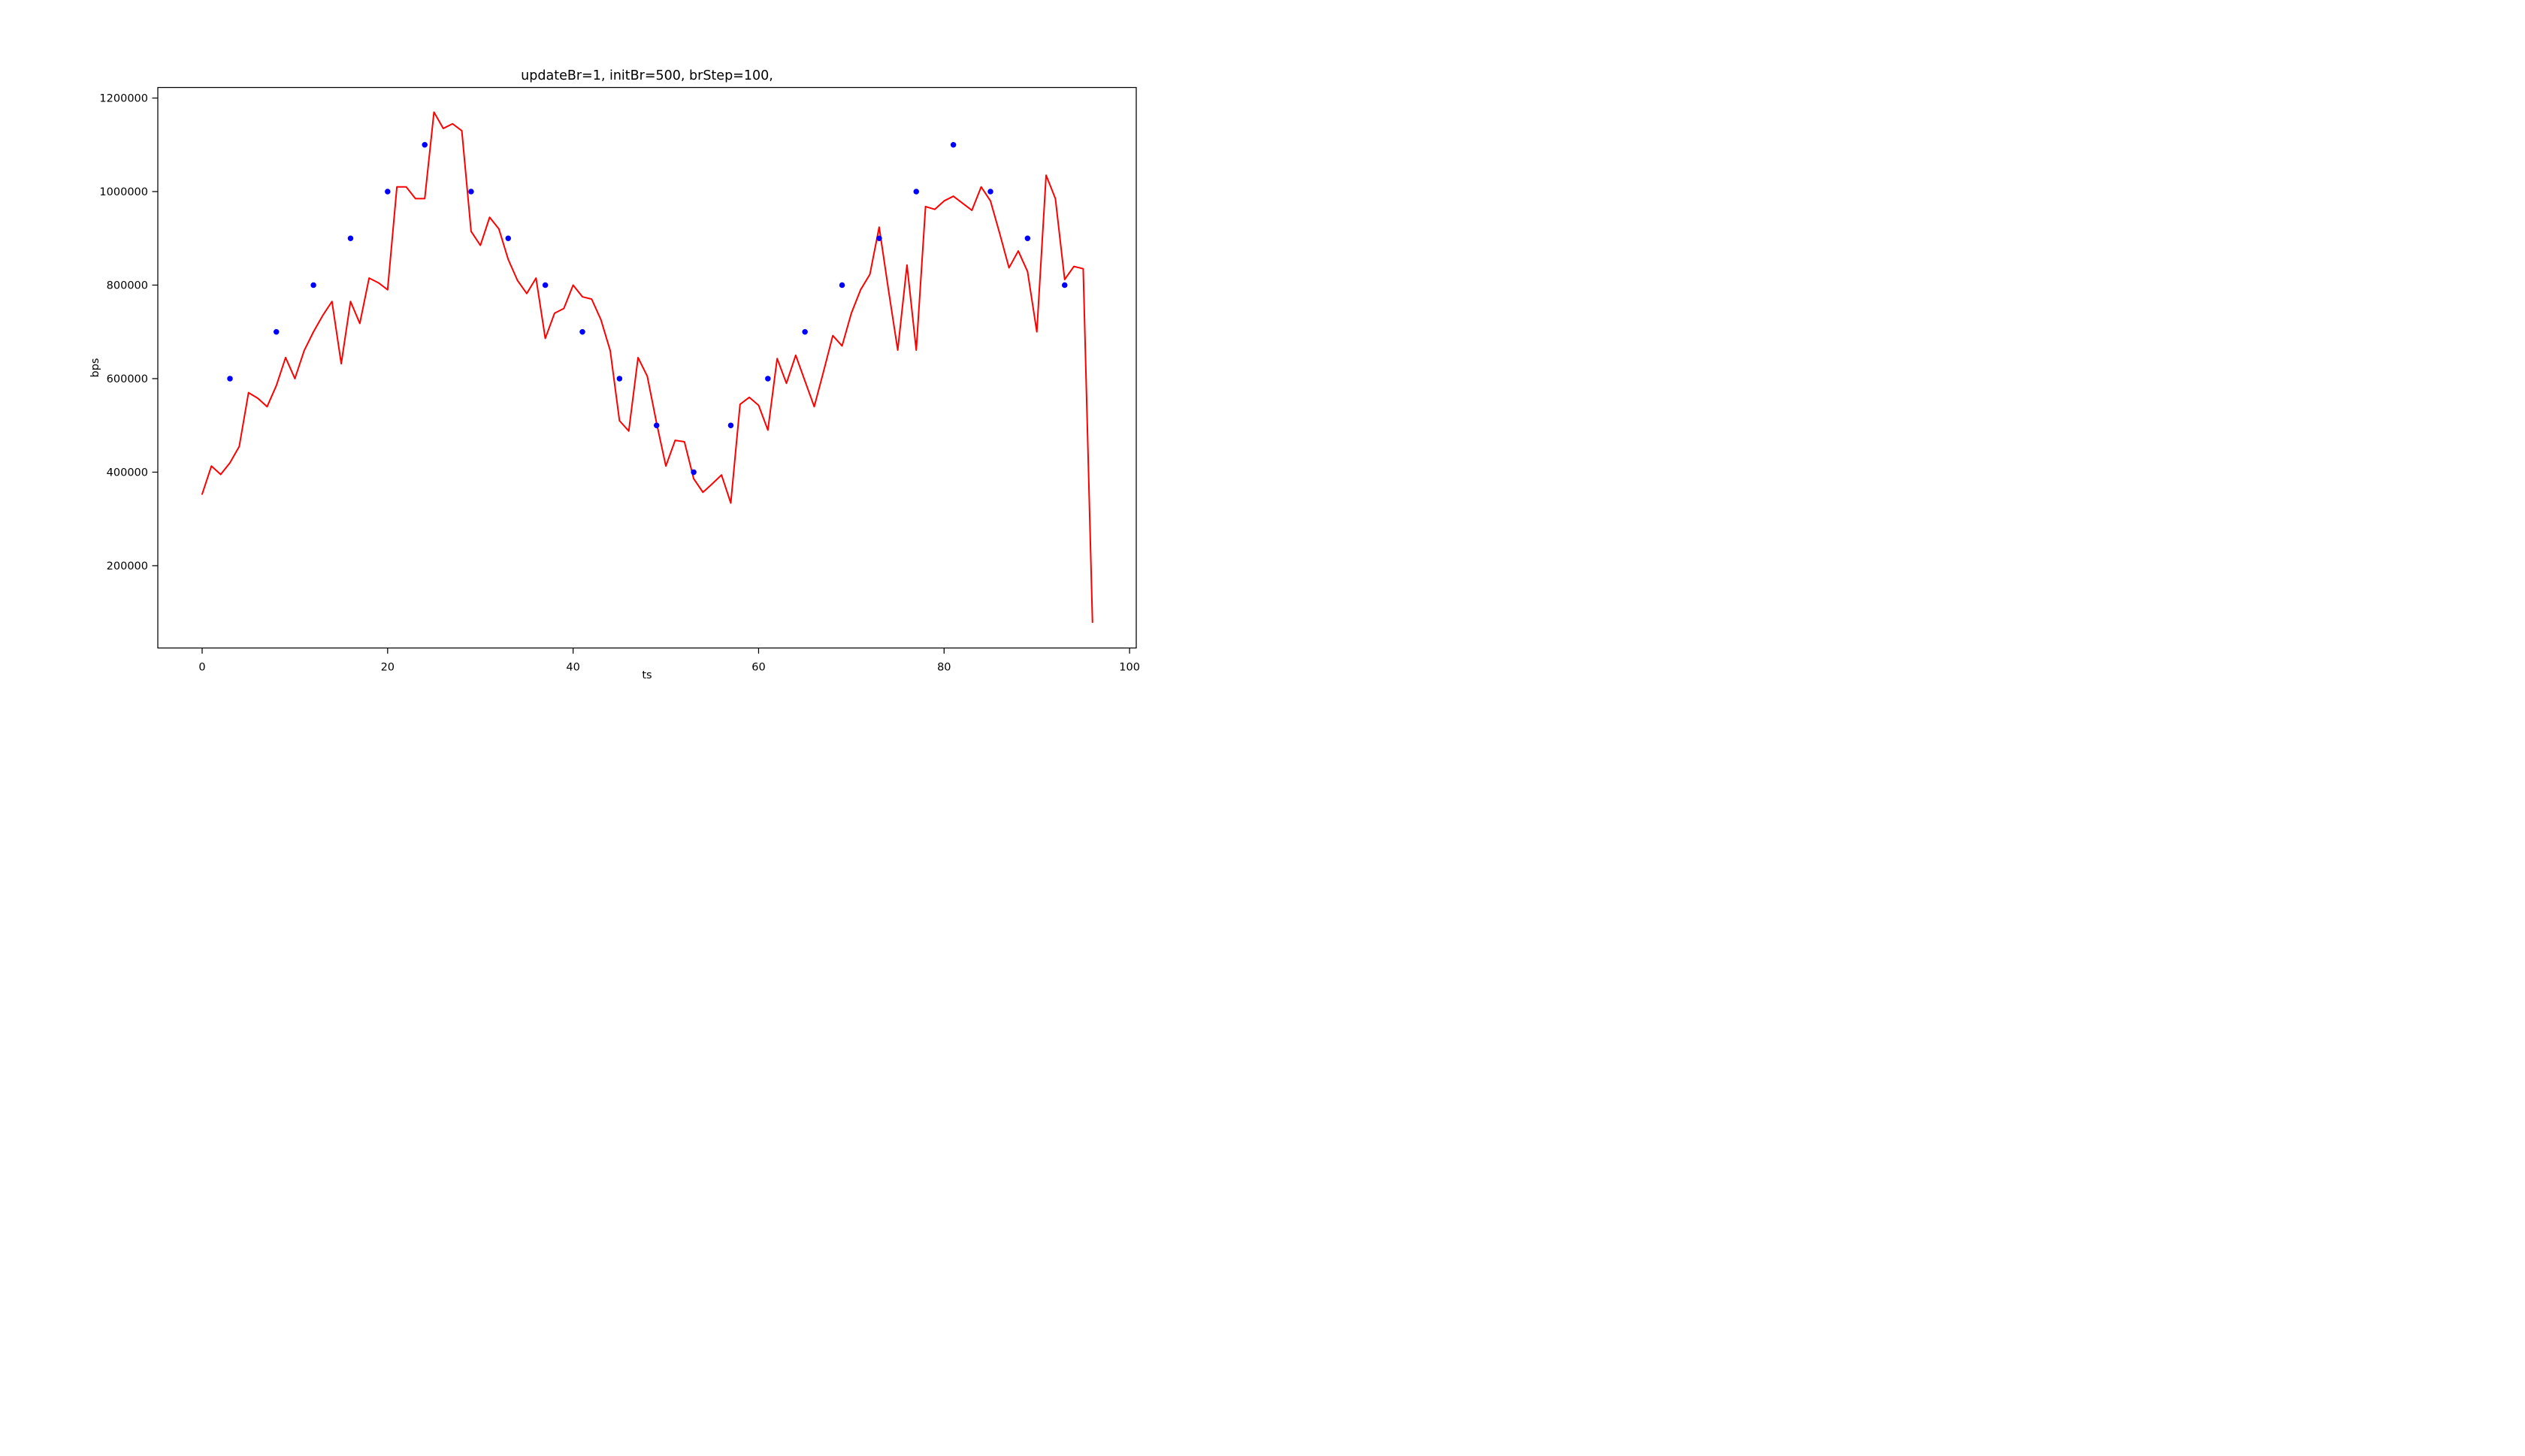 The height and width of the screenshot is (1456, 2525). What do you see at coordinates (572, 668) in the screenshot?
I see `x-tick-label: 40` at bounding box center [572, 668].